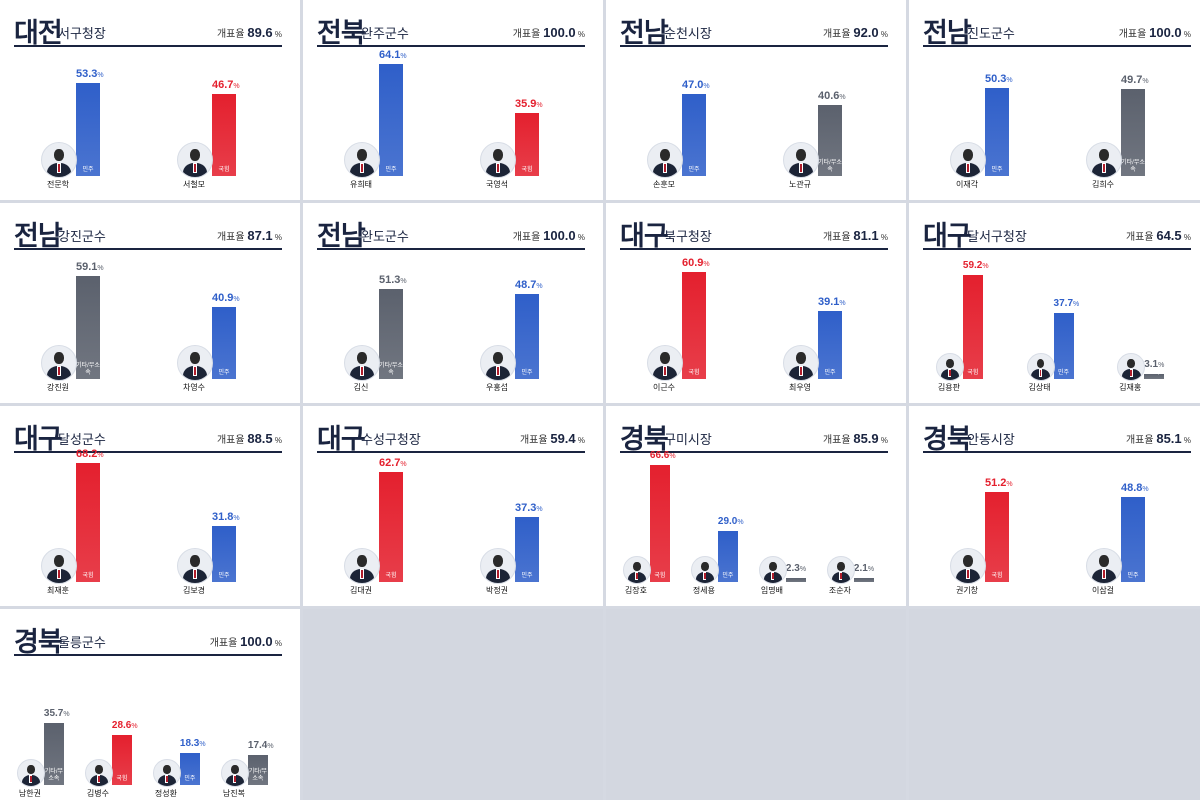 Image resolution: width=1200 pixels, height=800 pixels. What do you see at coordinates (58, 184) in the screenshot?
I see `candidate-name: 전문학` at bounding box center [58, 184].